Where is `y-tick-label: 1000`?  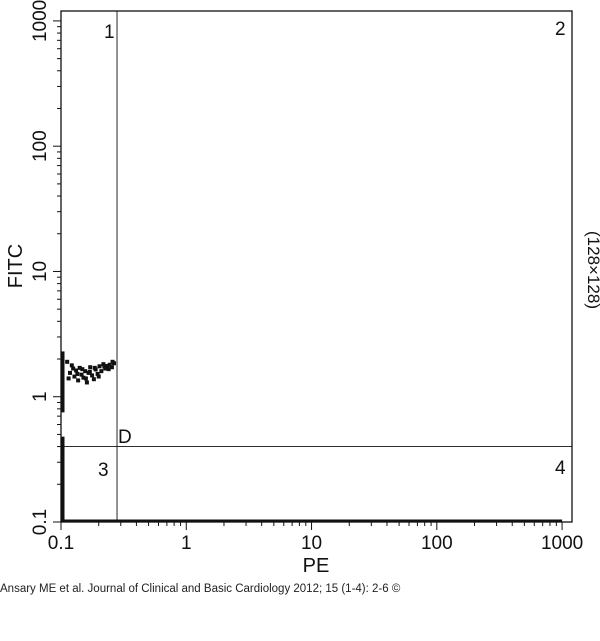 y-tick-label: 1000 is located at coordinates (40, 21).